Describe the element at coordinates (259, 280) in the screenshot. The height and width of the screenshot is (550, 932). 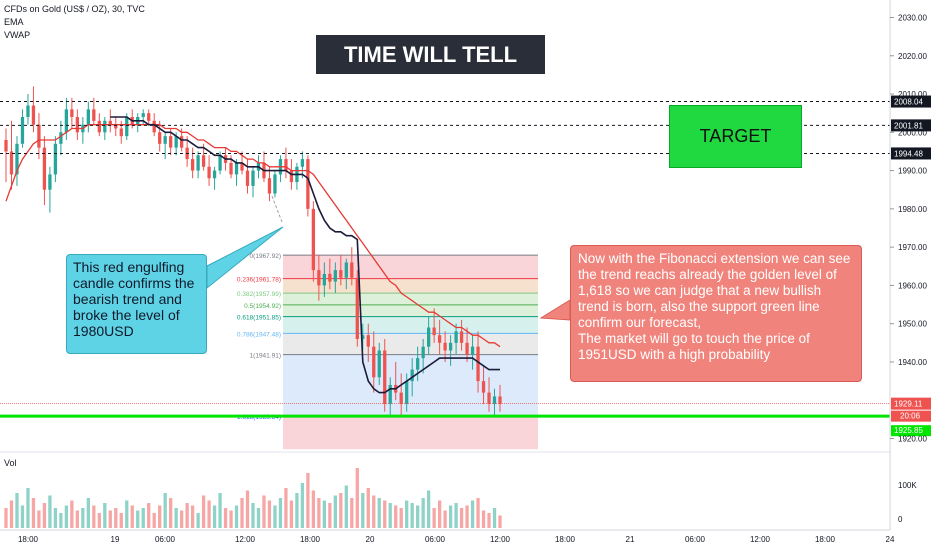
I see `fib-level-label: 0.236(1961.78)` at that location.